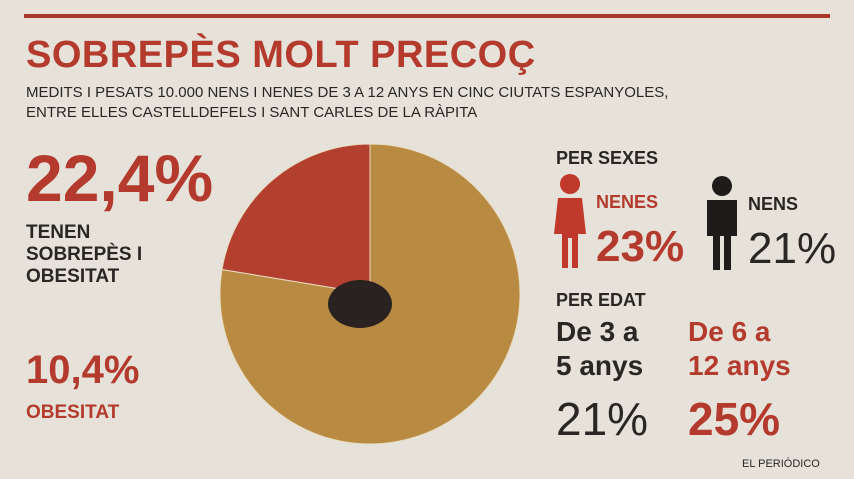  Describe the element at coordinates (597, 331) in the screenshot. I see `group-label: De 3 a` at that location.